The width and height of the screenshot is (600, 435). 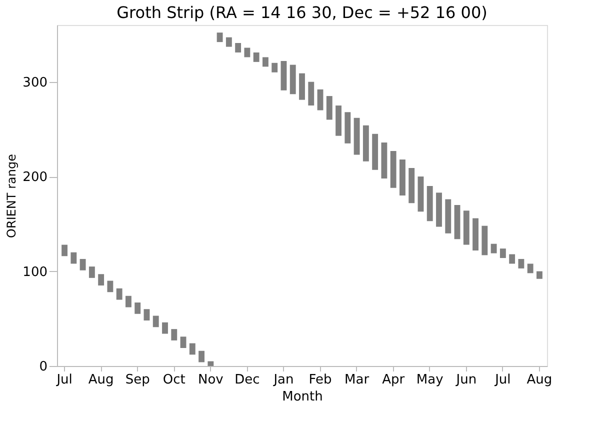 I want to click on y-tick-label: 0, so click(x=43, y=367).